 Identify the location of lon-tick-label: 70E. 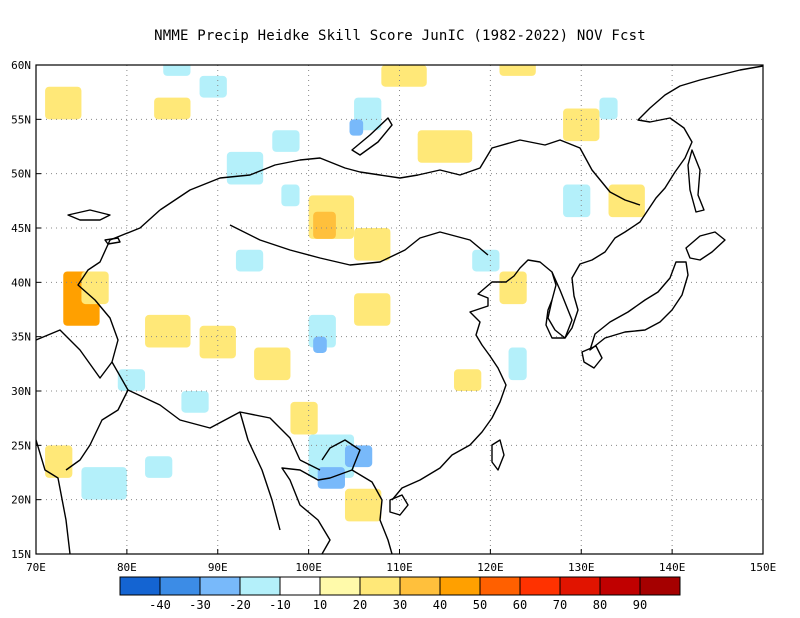
(36, 567).